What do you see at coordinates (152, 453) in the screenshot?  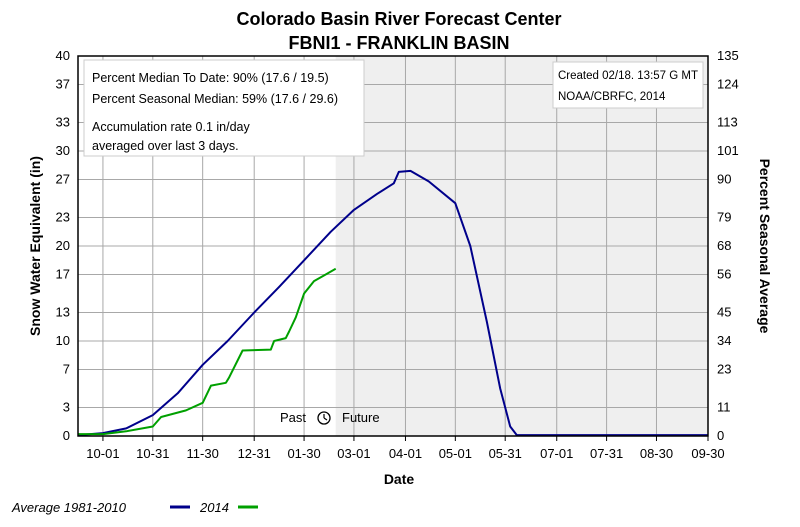 I see `x-tick-label: 10-31` at bounding box center [152, 453].